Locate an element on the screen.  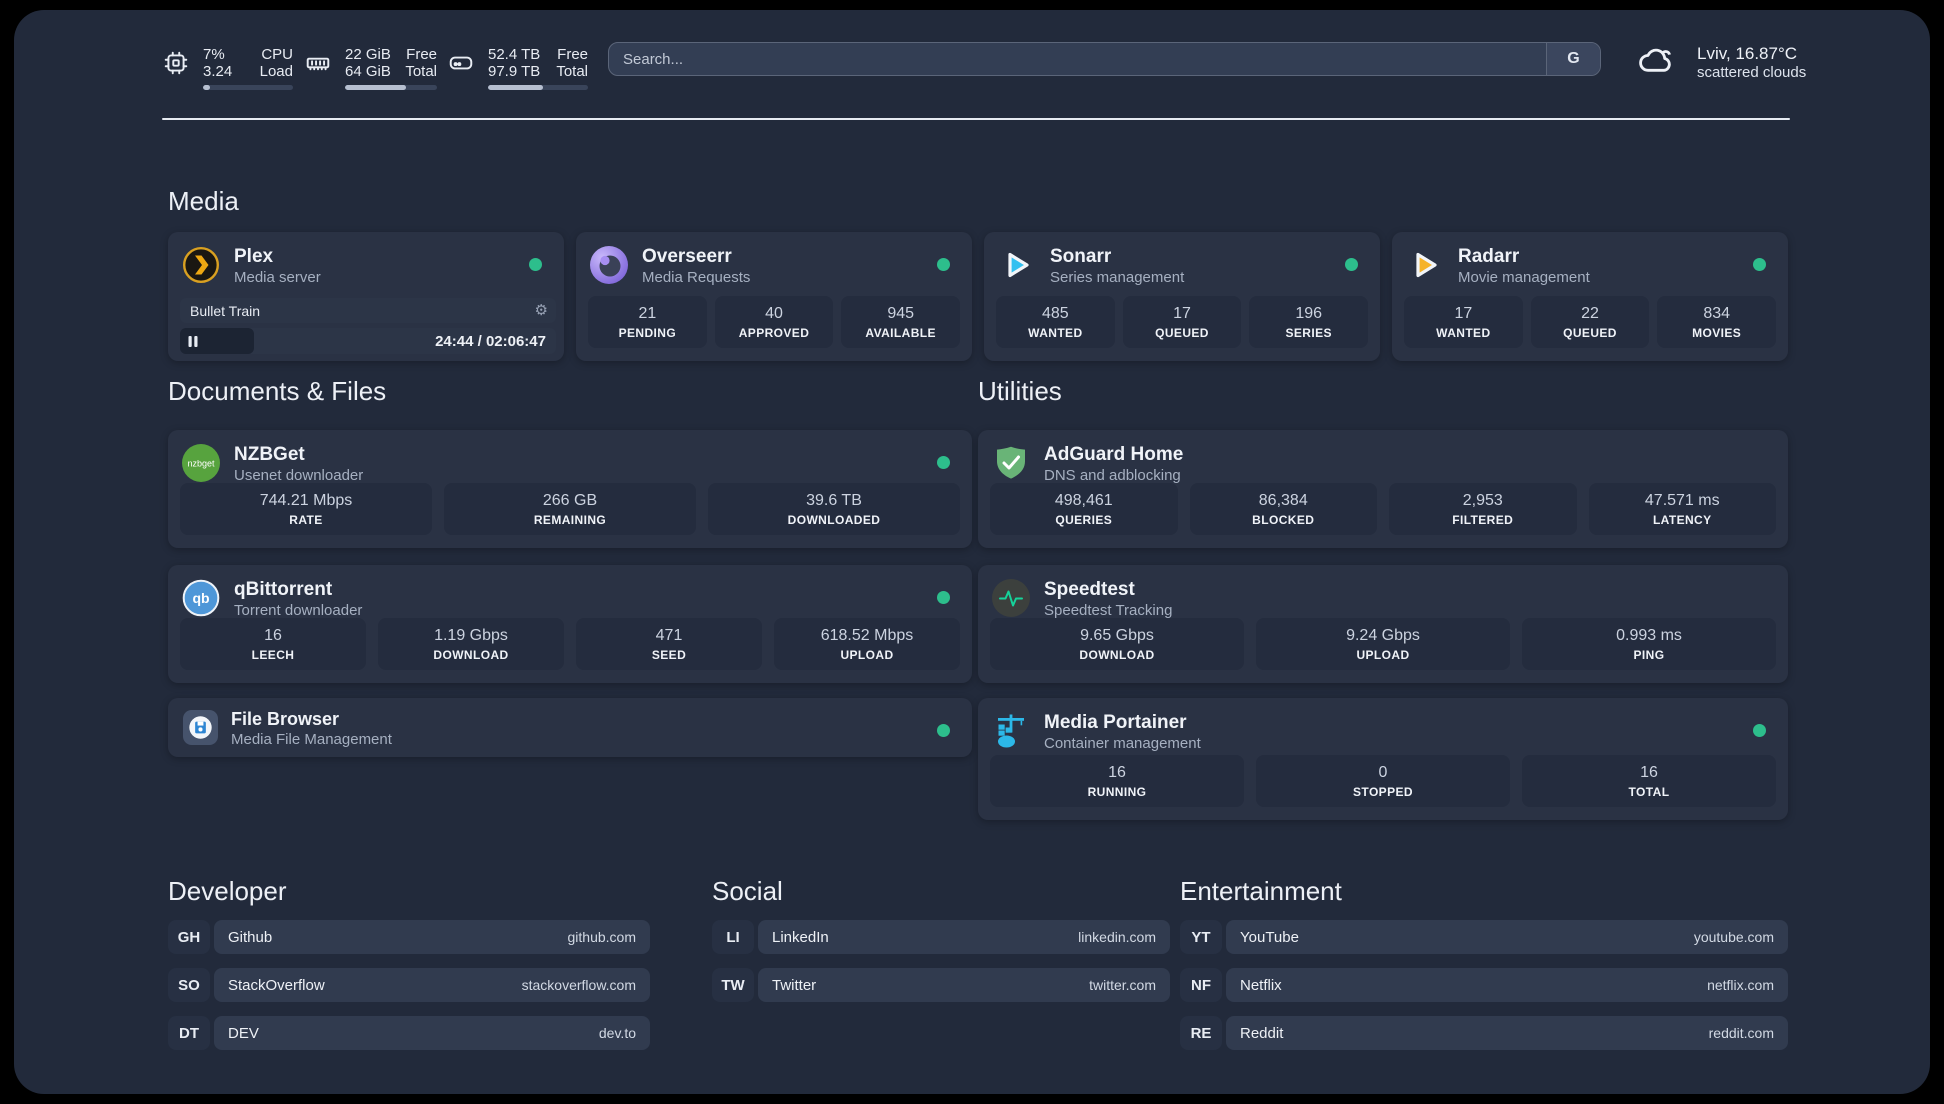
cpu-label: CPU is located at coordinates (277, 54).